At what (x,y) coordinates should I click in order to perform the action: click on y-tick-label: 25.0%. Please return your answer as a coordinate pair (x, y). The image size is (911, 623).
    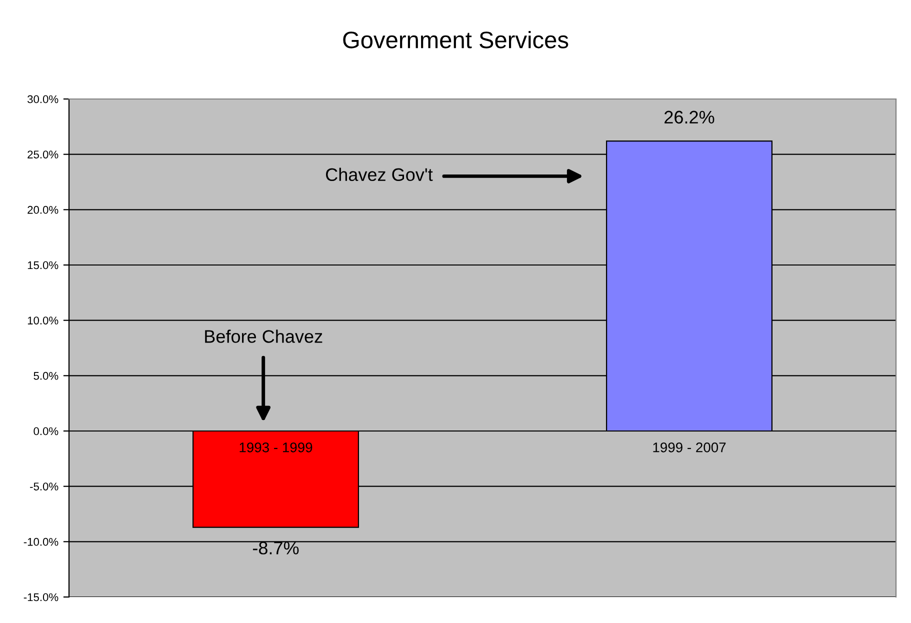
    Looking at the image, I should click on (43, 154).